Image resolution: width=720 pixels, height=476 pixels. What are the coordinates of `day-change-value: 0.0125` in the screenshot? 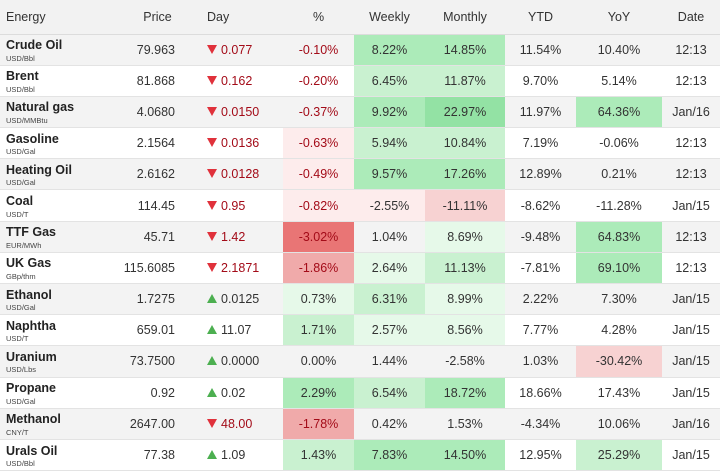 It's located at (240, 299).